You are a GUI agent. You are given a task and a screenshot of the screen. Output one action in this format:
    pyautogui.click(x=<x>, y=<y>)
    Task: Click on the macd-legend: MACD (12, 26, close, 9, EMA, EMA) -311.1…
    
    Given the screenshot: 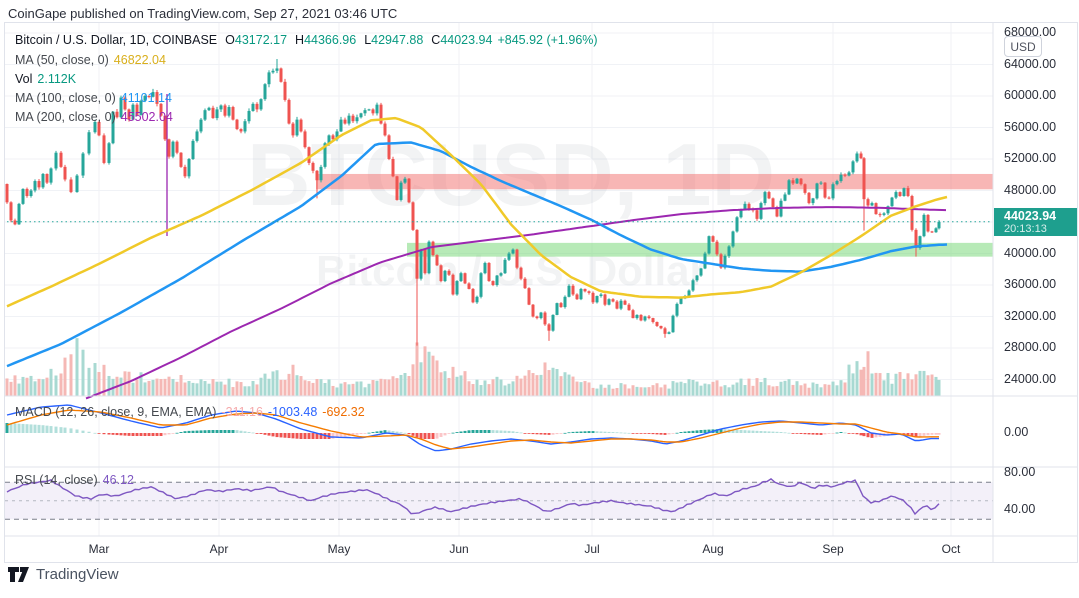 What is the action you would take?
    pyautogui.click(x=190, y=412)
    